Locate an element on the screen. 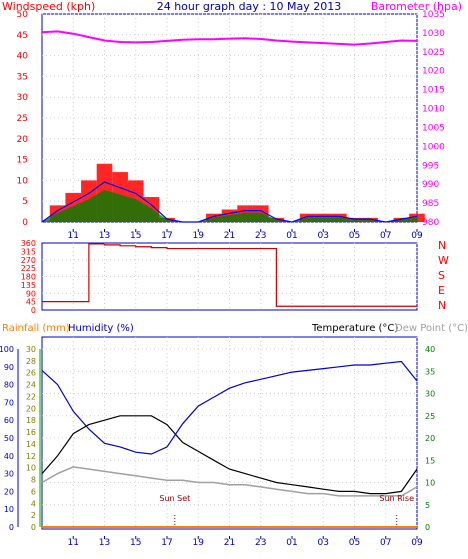 The height and width of the screenshot is (559, 468). direction-tick-label: 90 is located at coordinates (31, 293).